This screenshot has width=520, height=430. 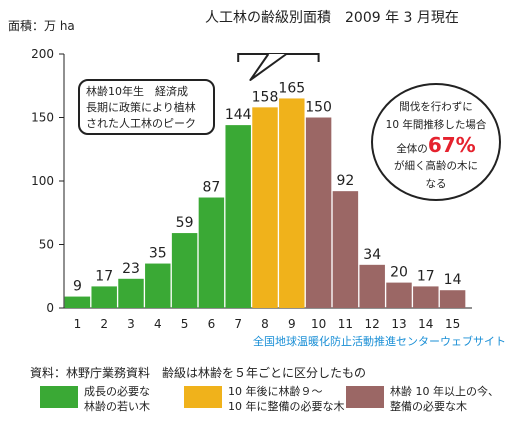 What do you see at coordinates (104, 276) in the screenshot?
I see `data-label-2: 17` at bounding box center [104, 276].